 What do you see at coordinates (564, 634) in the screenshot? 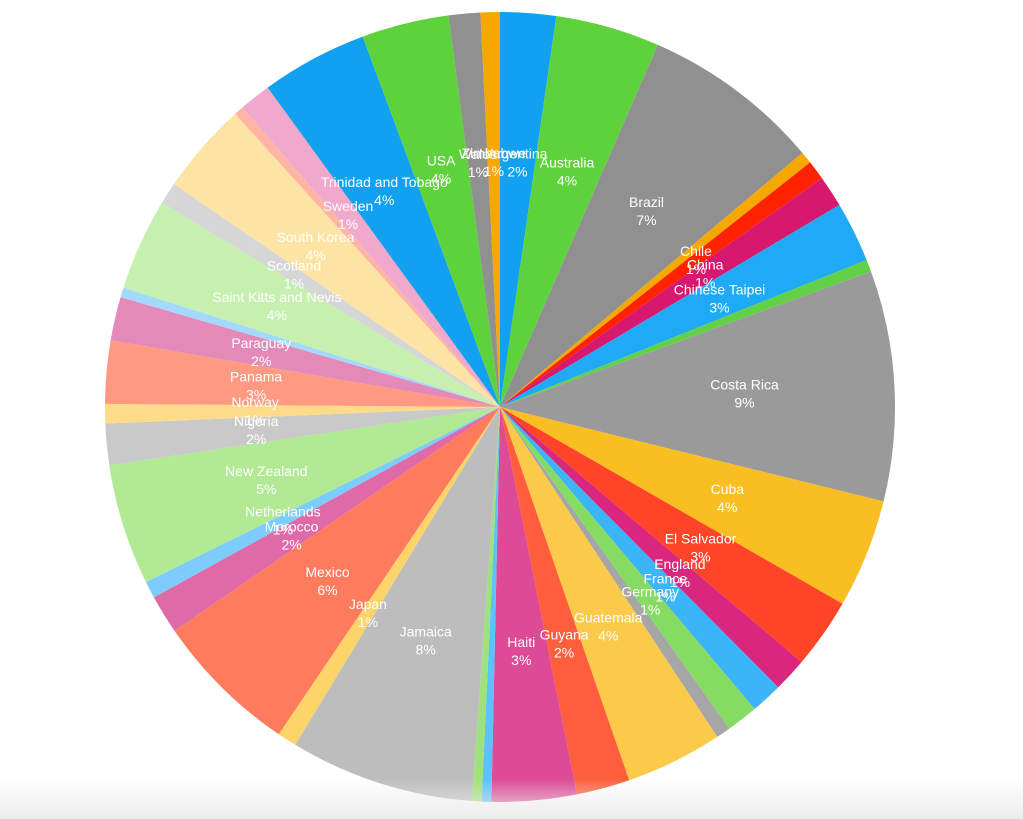
I see `slice-label-guyana: Guyana` at bounding box center [564, 634].